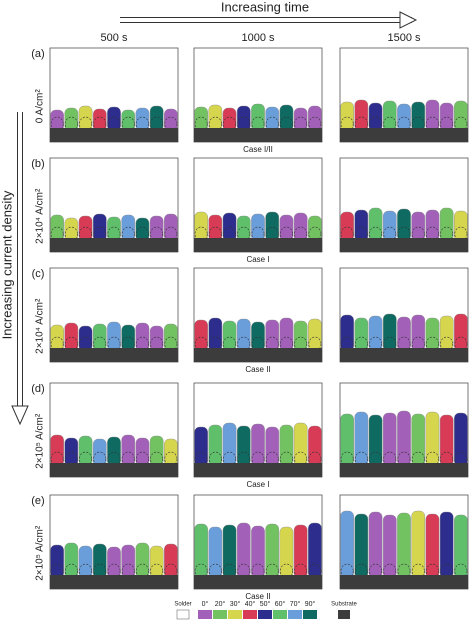 The width and height of the screenshot is (474, 625). I want to click on case-label: Case II, so click(257, 596).